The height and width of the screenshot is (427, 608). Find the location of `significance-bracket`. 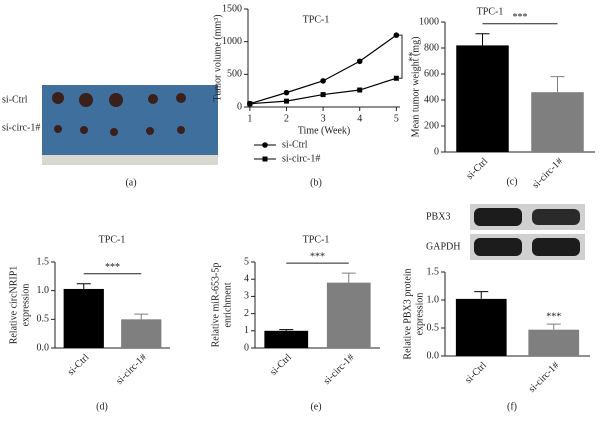

significance-bracket is located at coordinates (401, 56).